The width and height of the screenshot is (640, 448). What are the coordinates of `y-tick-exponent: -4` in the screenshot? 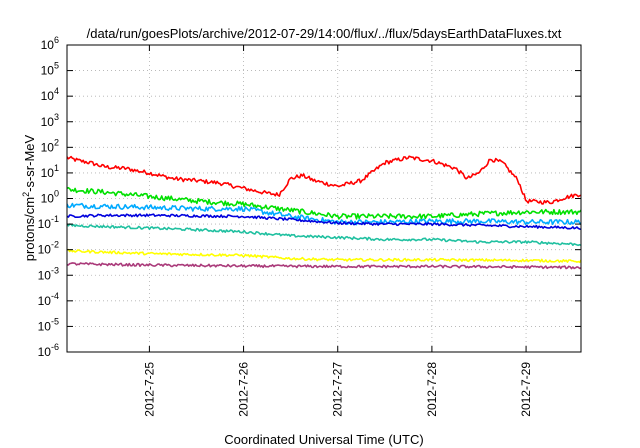 It's located at (55, 296).